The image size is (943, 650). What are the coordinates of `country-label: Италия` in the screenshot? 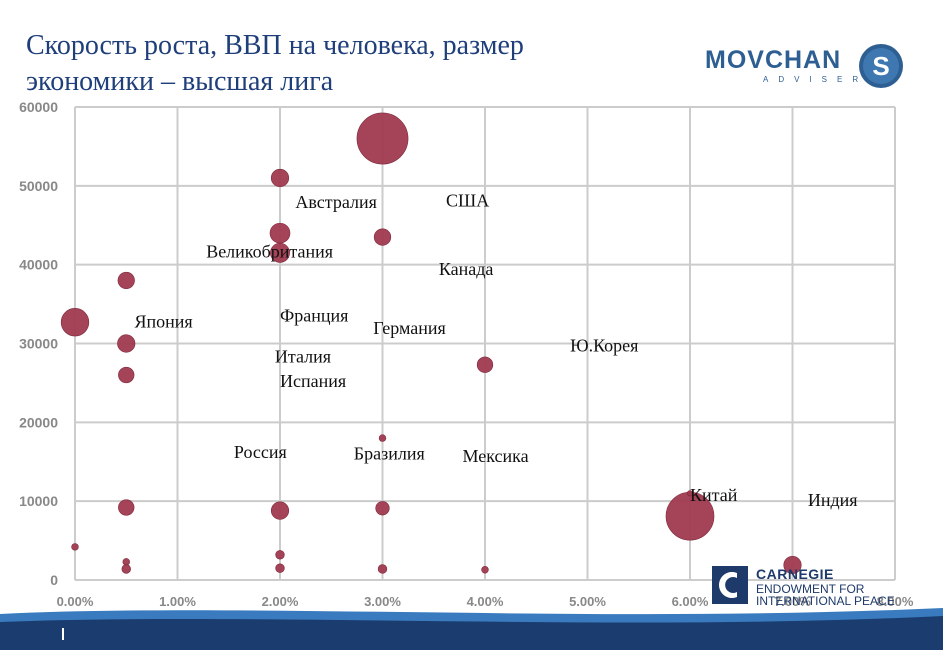 It's located at (303, 356).